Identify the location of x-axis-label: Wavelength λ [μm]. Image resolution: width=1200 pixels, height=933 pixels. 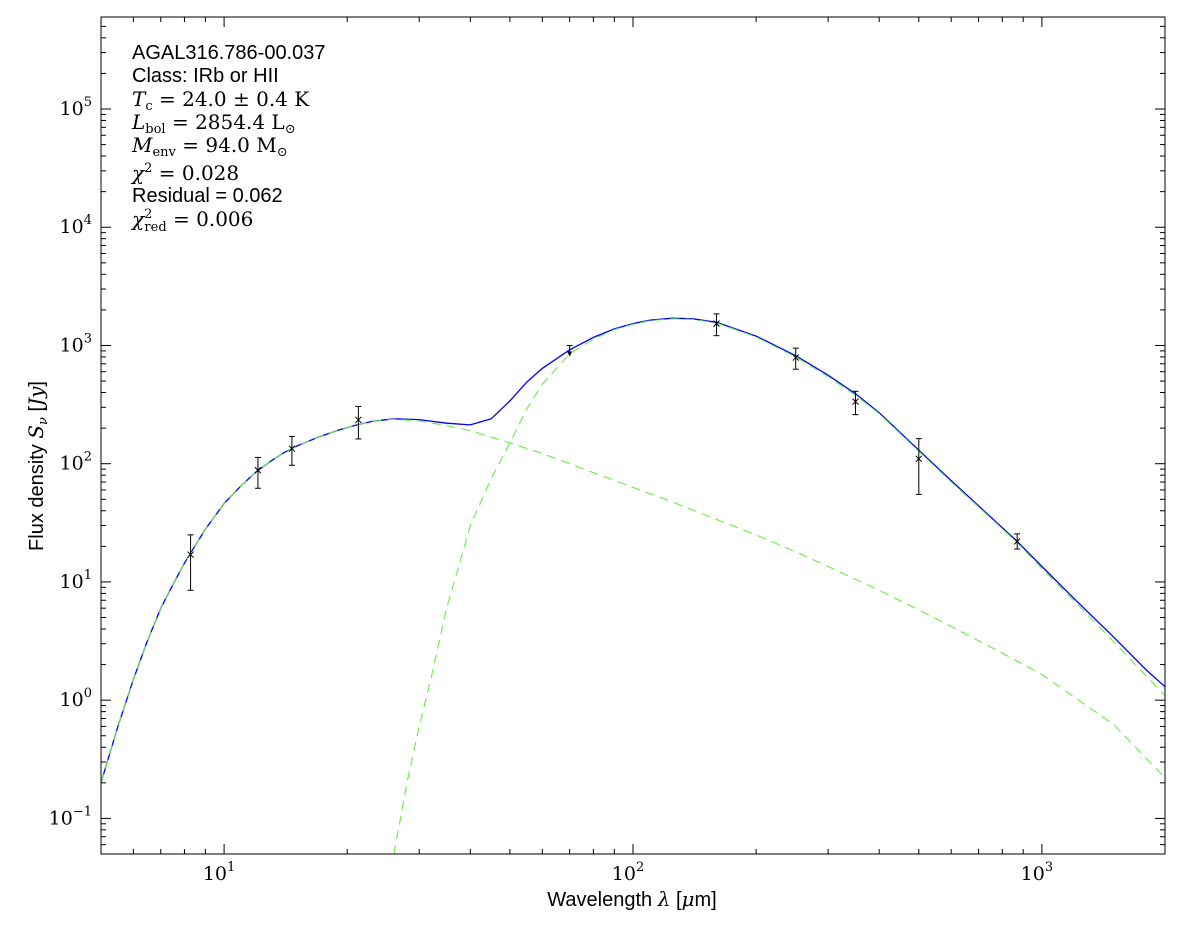
(631, 899).